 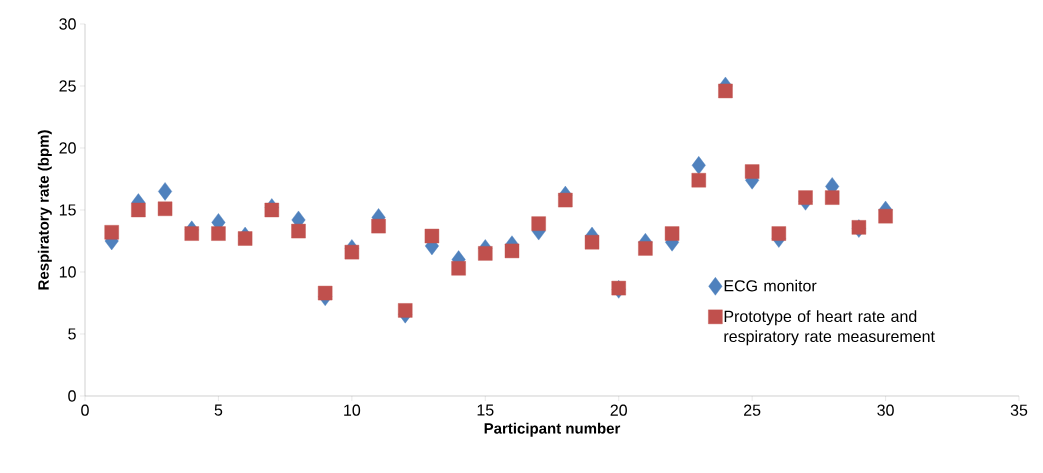 I want to click on y-tick-label: 0, so click(x=72, y=396).